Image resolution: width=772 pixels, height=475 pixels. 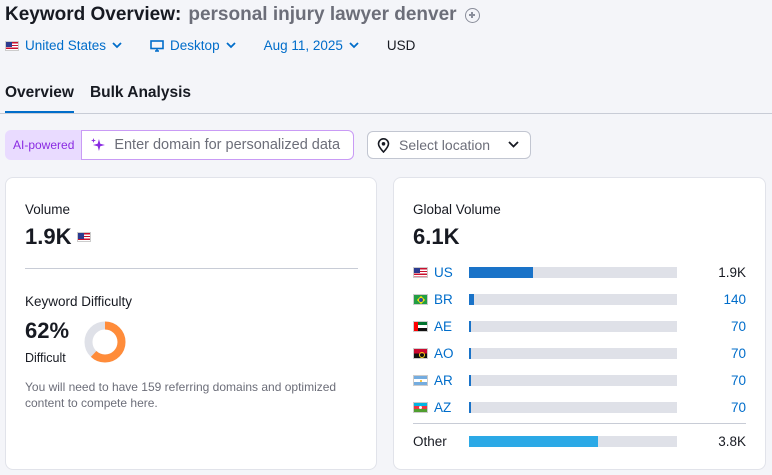 I want to click on ai-domain-field, so click(x=218, y=145).